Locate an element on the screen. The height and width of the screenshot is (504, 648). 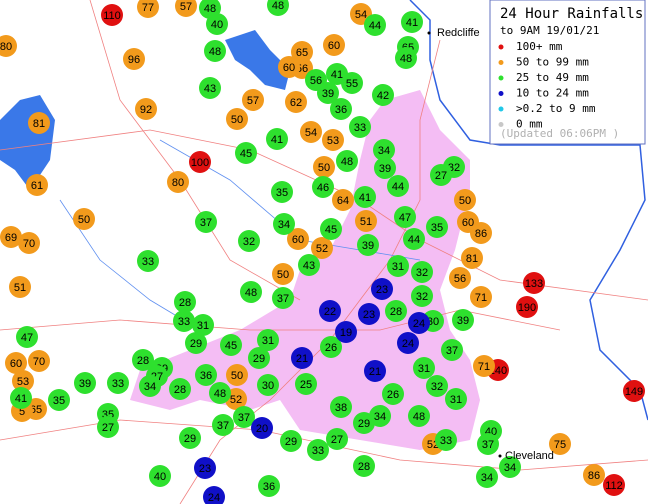
station-value: 24 is located at coordinates (214, 498).